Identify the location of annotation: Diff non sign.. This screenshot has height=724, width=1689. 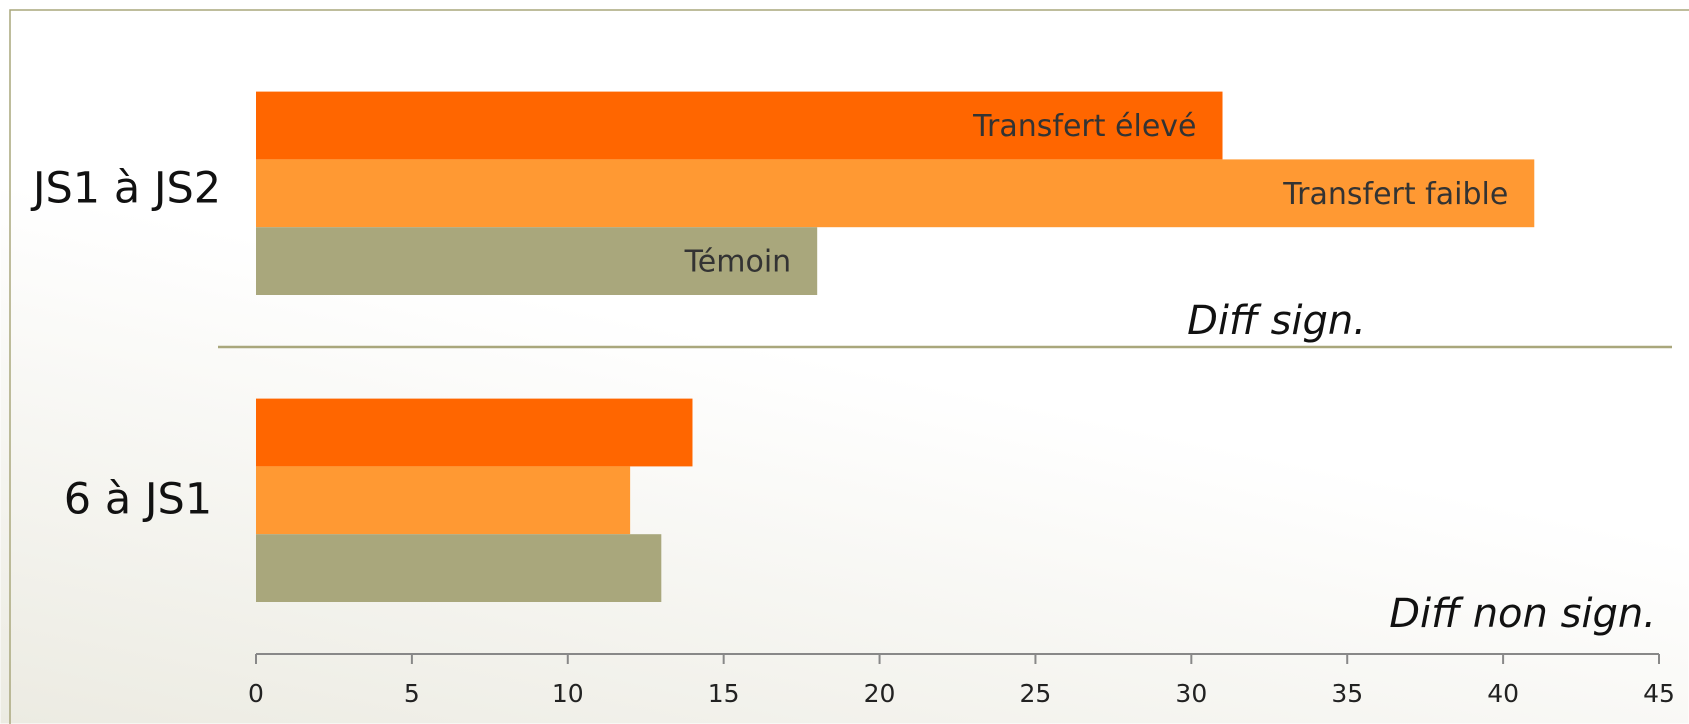
(1522, 614).